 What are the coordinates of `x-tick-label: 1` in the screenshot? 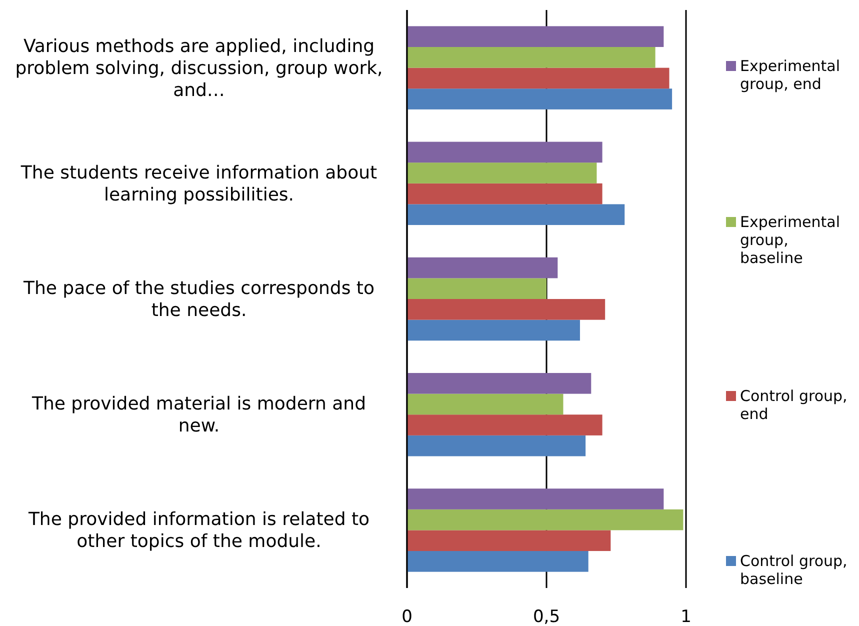 It's located at (686, 616).